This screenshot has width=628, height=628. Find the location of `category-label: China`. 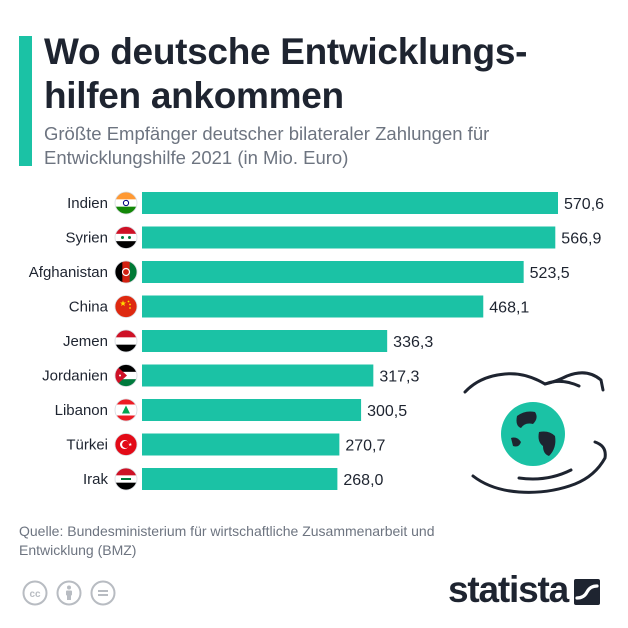

category-label: China is located at coordinates (89, 307).